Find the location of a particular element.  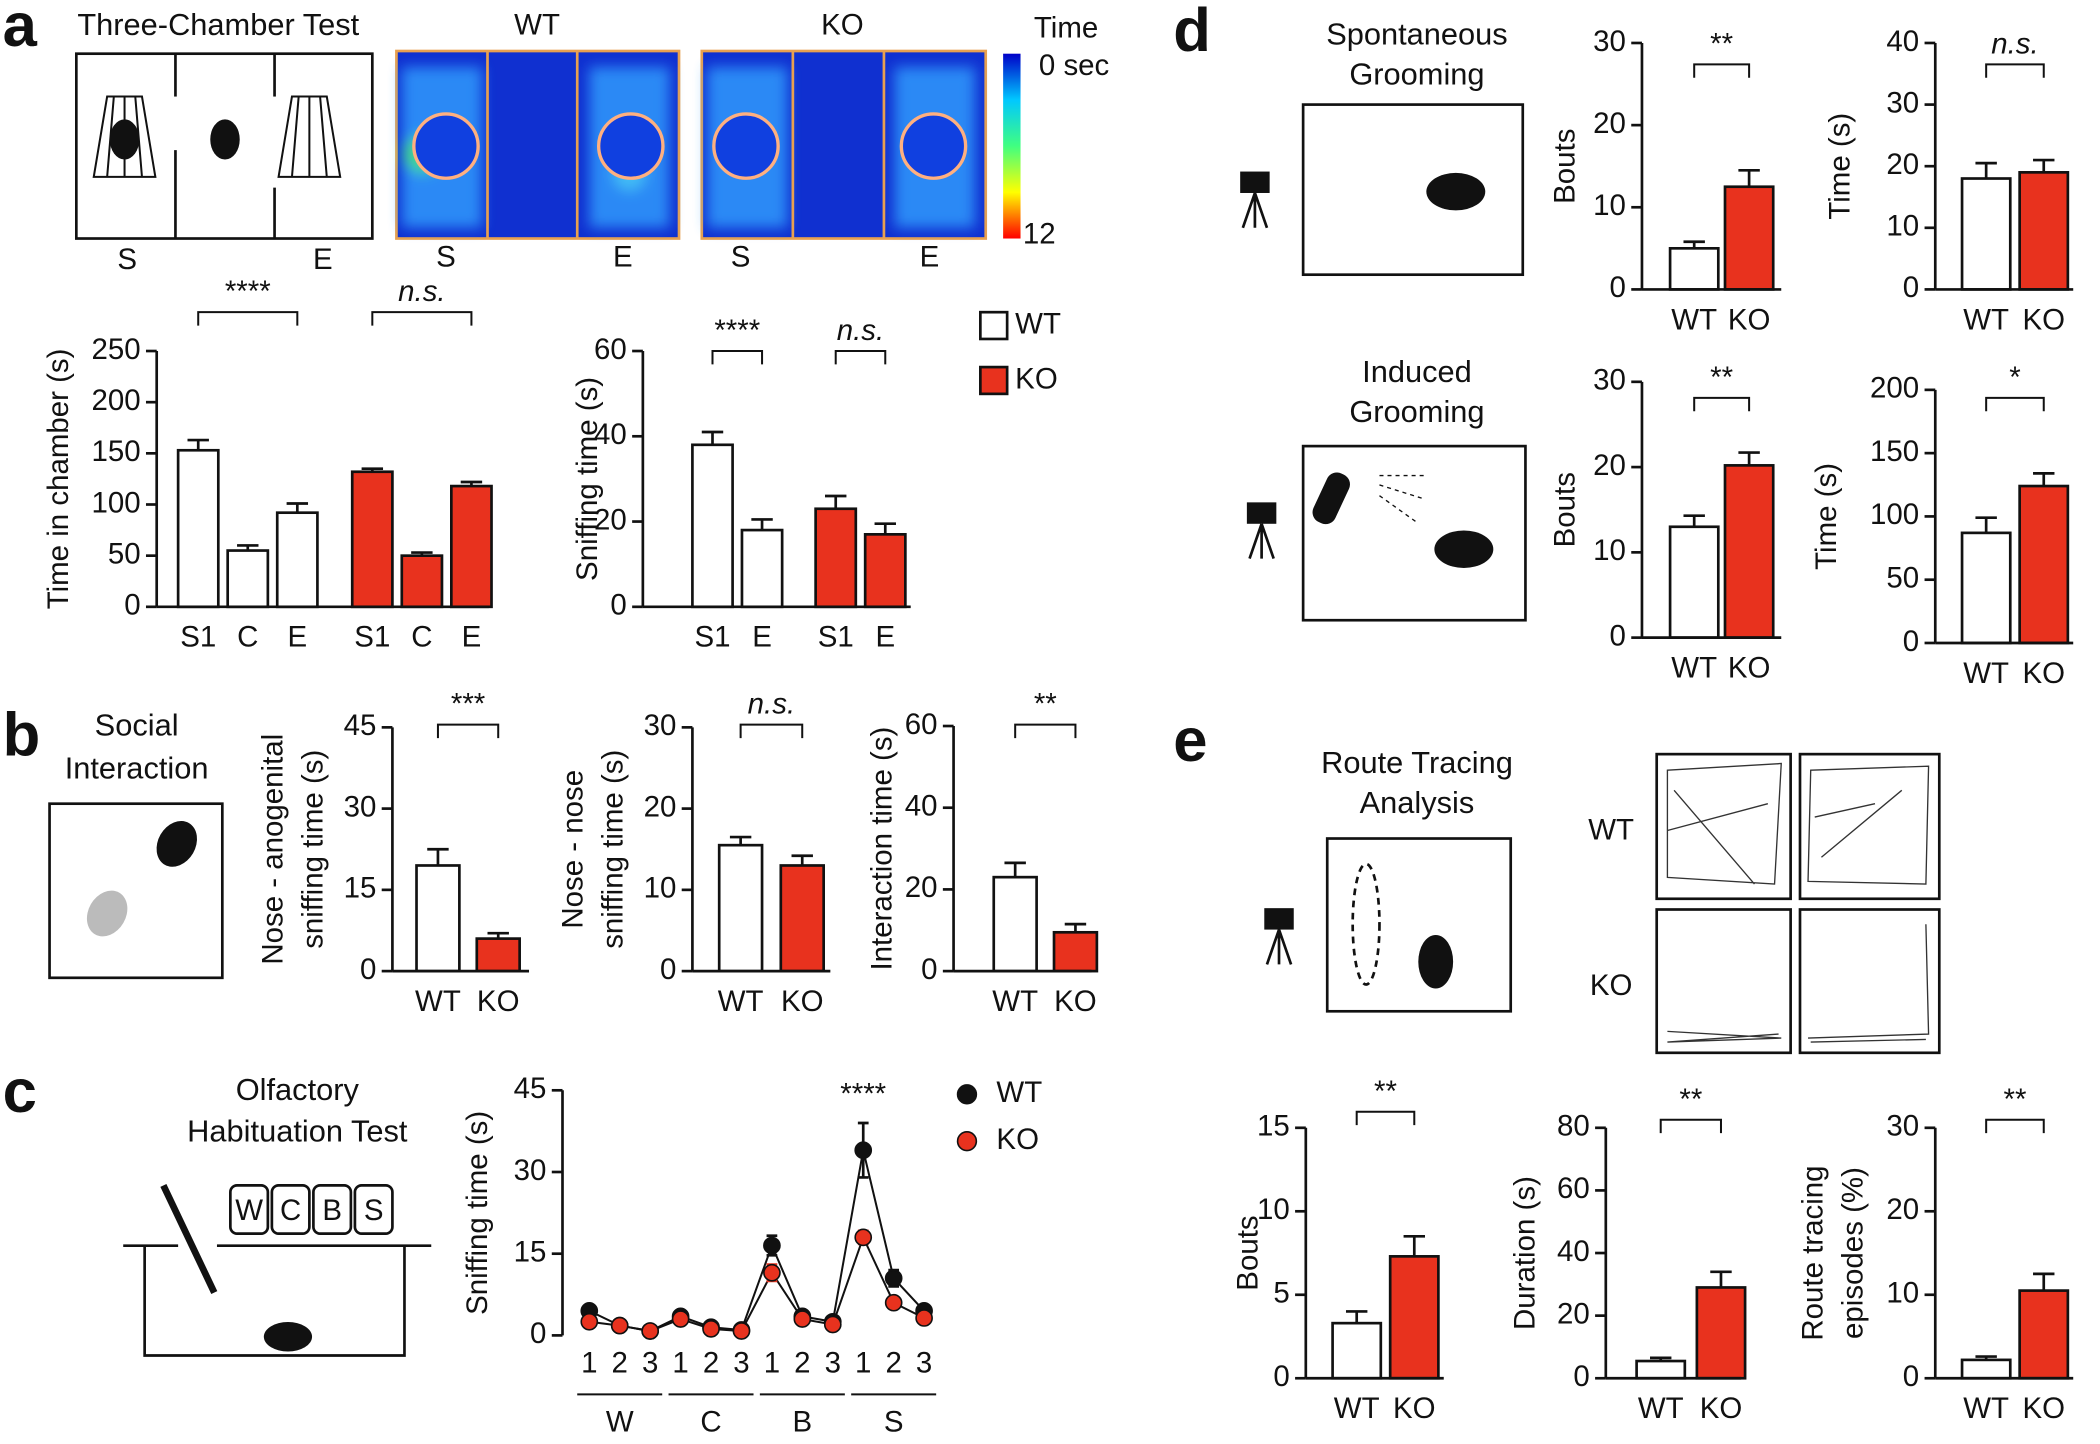

y-tick-label: 5 is located at coordinates (1281, 1293).